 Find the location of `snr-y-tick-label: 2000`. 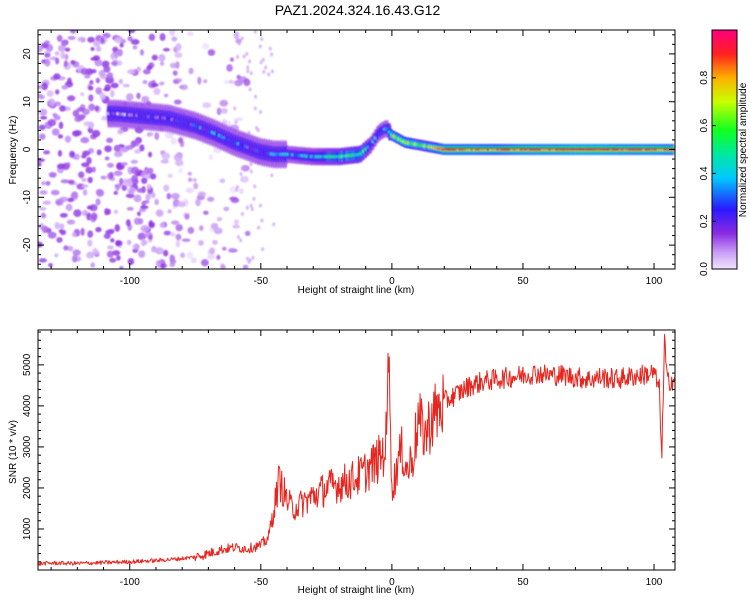

snr-y-tick-label: 2000 is located at coordinates (27, 487).